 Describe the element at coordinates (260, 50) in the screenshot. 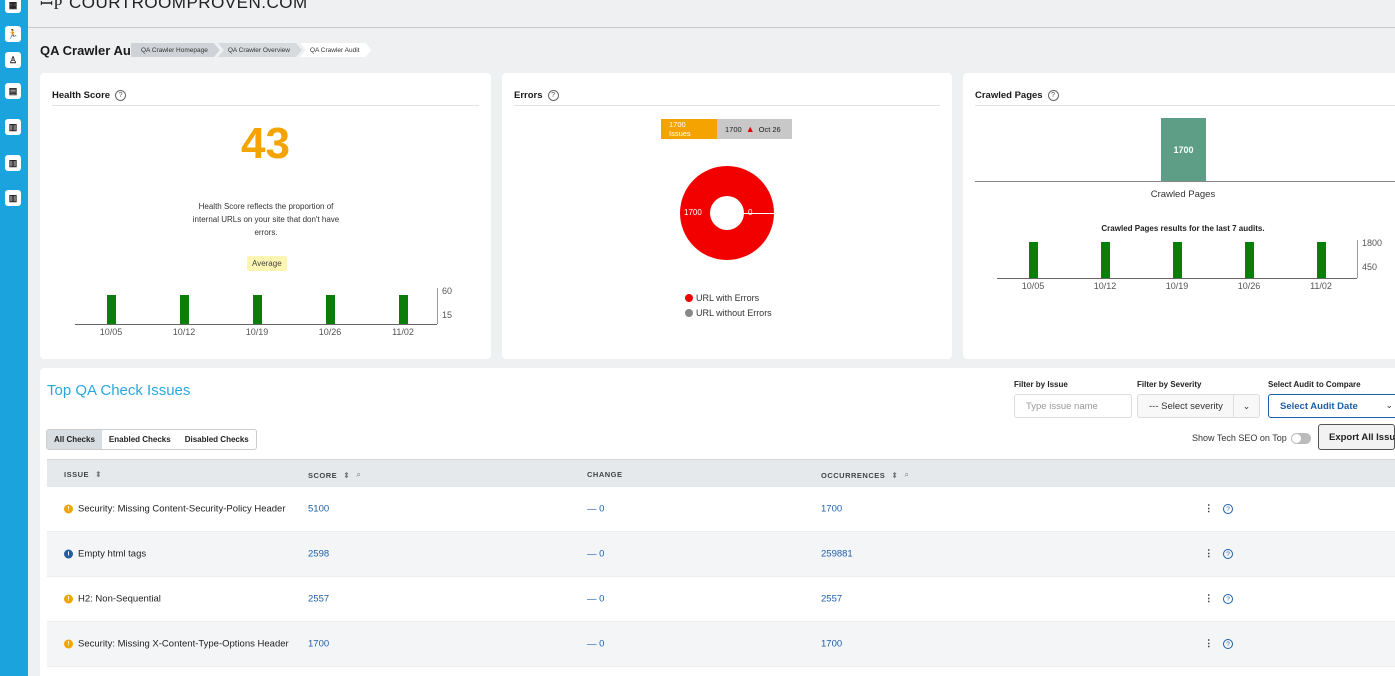

I see `breadcrumb-overview: QA Crawler Overview` at that location.